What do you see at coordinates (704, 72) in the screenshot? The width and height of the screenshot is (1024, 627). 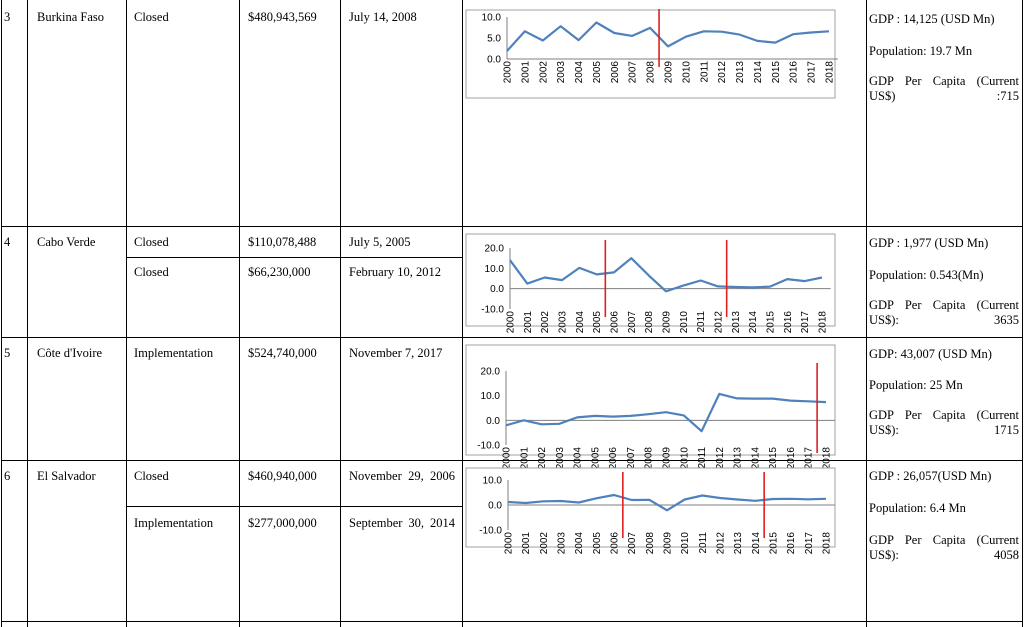 I see `x-tick-label: 2011` at bounding box center [704, 72].